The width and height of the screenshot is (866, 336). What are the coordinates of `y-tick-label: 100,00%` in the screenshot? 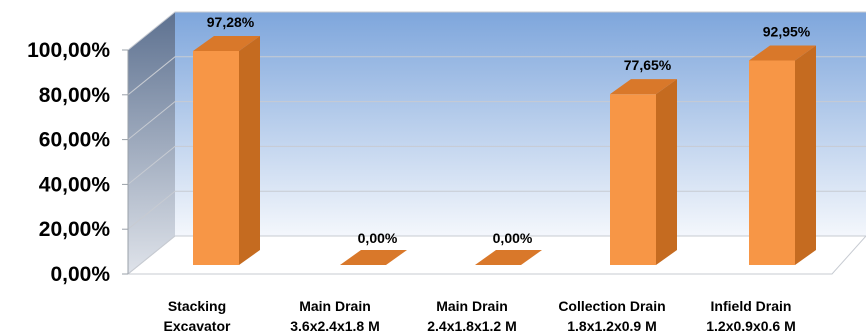 It's located at (68, 50).